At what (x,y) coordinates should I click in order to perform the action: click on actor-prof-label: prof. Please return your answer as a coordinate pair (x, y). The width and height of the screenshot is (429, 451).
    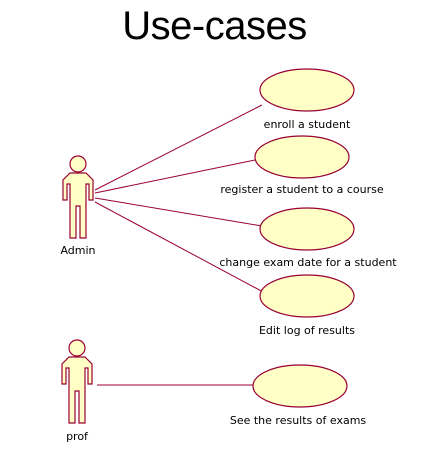
    Looking at the image, I should click on (77, 436).